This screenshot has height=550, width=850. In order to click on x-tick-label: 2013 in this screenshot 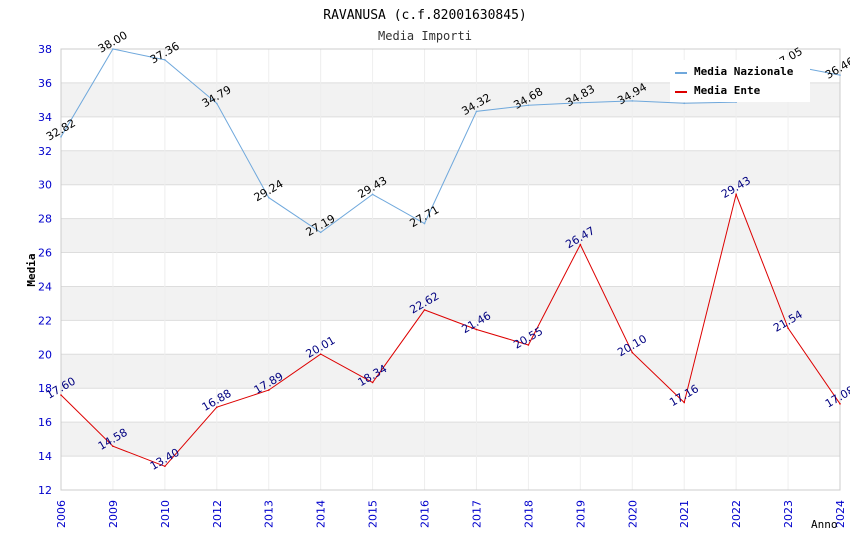, I will do `click(269, 514)`.